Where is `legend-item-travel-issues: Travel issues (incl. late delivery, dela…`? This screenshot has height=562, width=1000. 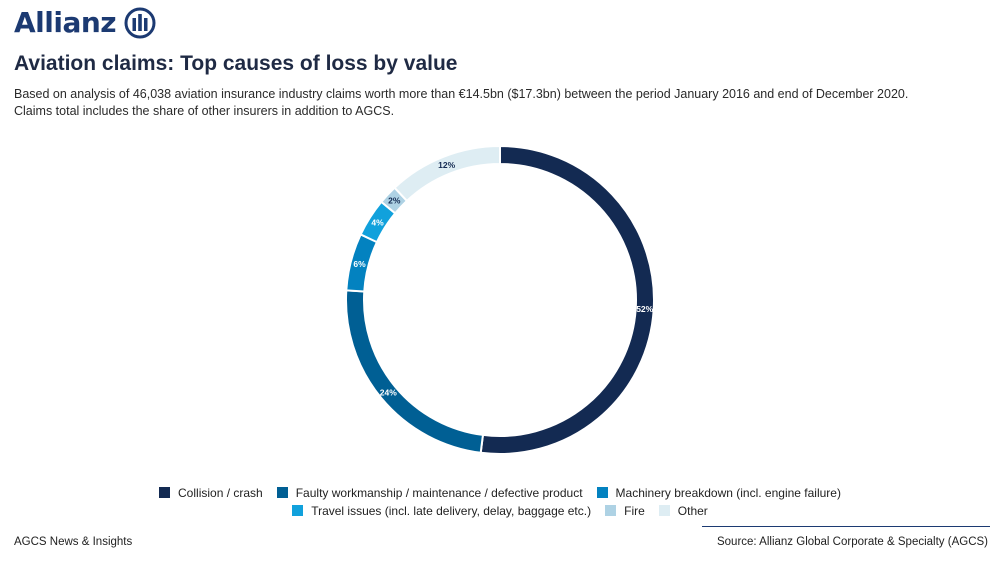 legend-item-travel-issues: Travel issues (incl. late delivery, dela… is located at coordinates (441, 510).